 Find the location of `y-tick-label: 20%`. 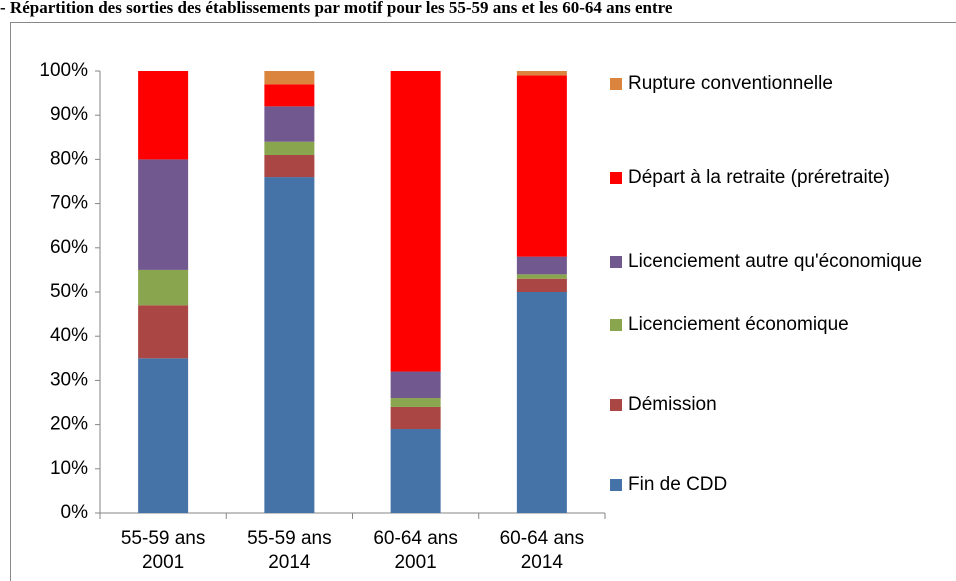

y-tick-label: 20% is located at coordinates (69, 424).